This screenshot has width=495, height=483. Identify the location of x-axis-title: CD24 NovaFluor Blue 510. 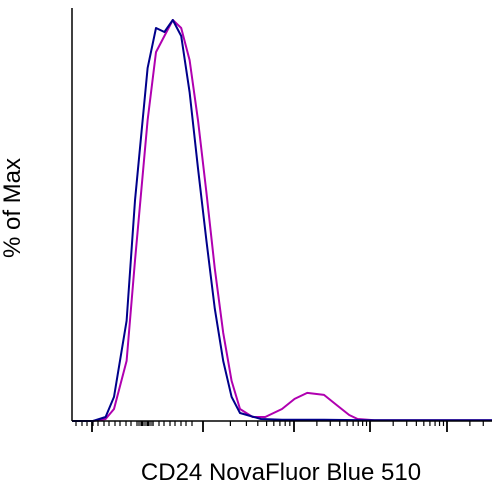
(281, 471).